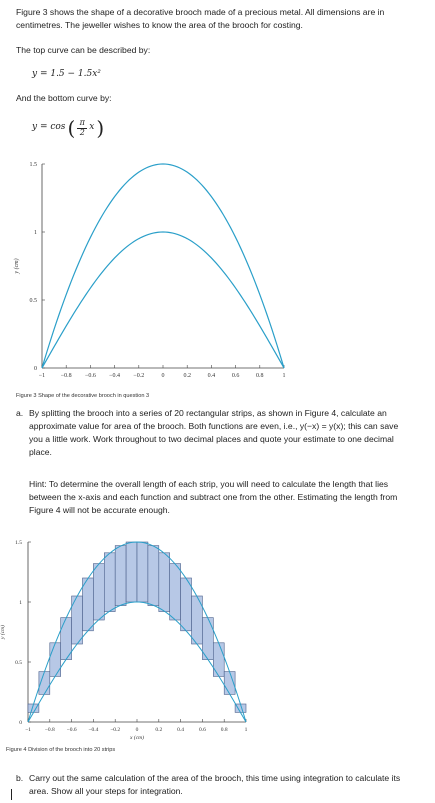 The height and width of the screenshot is (803, 435). Describe the element at coordinates (66, 74) in the screenshot. I see `top-curve-equation: y = 1.5 − 1.5x²` at that location.